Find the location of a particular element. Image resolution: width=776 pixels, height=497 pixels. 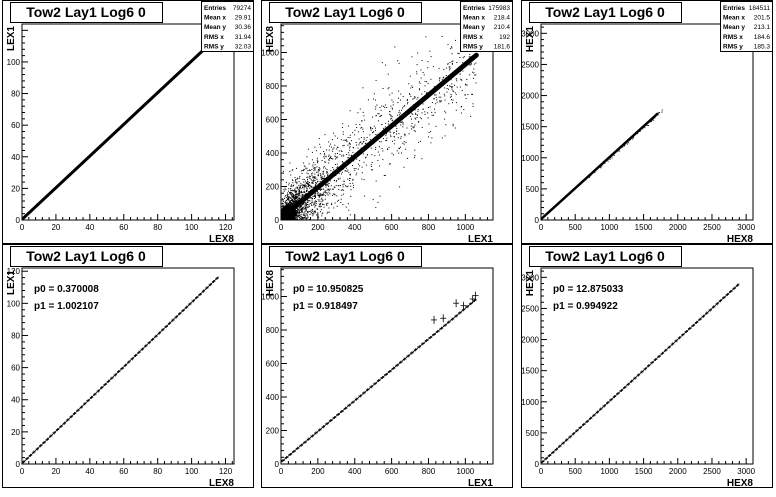

y-tick-label: 80 is located at coordinates (15, 94).